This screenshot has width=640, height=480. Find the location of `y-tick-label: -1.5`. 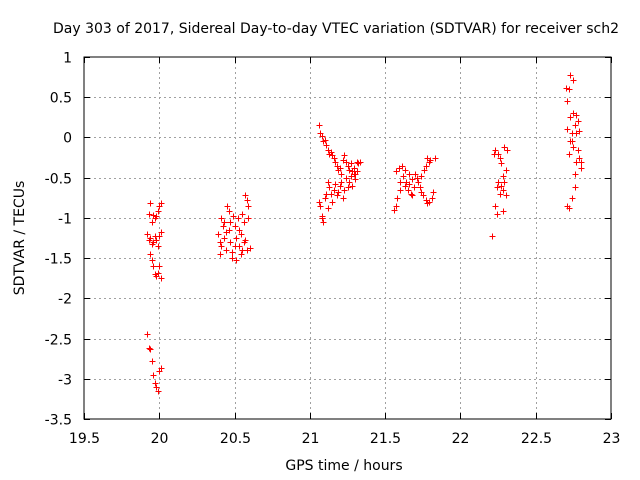

y-tick-label: -1.5 is located at coordinates (58, 260).